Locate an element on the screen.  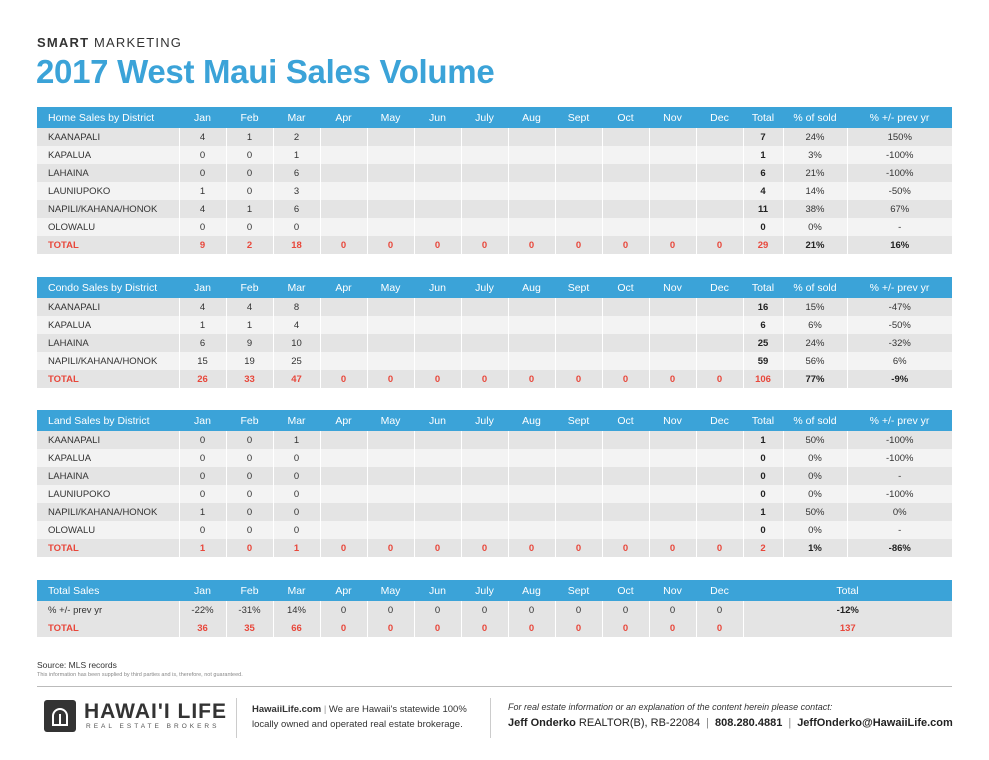
grand-total: 106 is located at coordinates (762, 379).